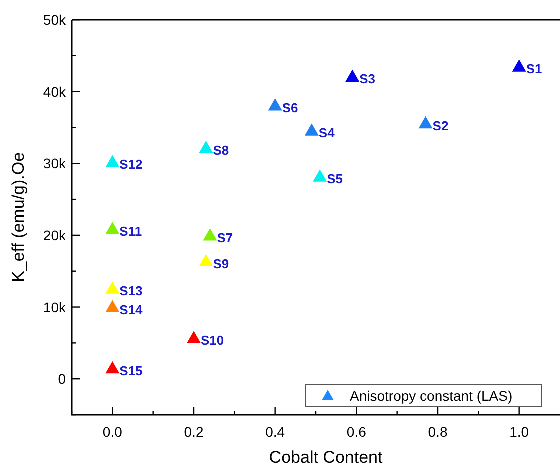 This screenshot has height=471, width=560. Describe the element at coordinates (194, 432) in the screenshot. I see `x-tick-label: 0.2` at that location.